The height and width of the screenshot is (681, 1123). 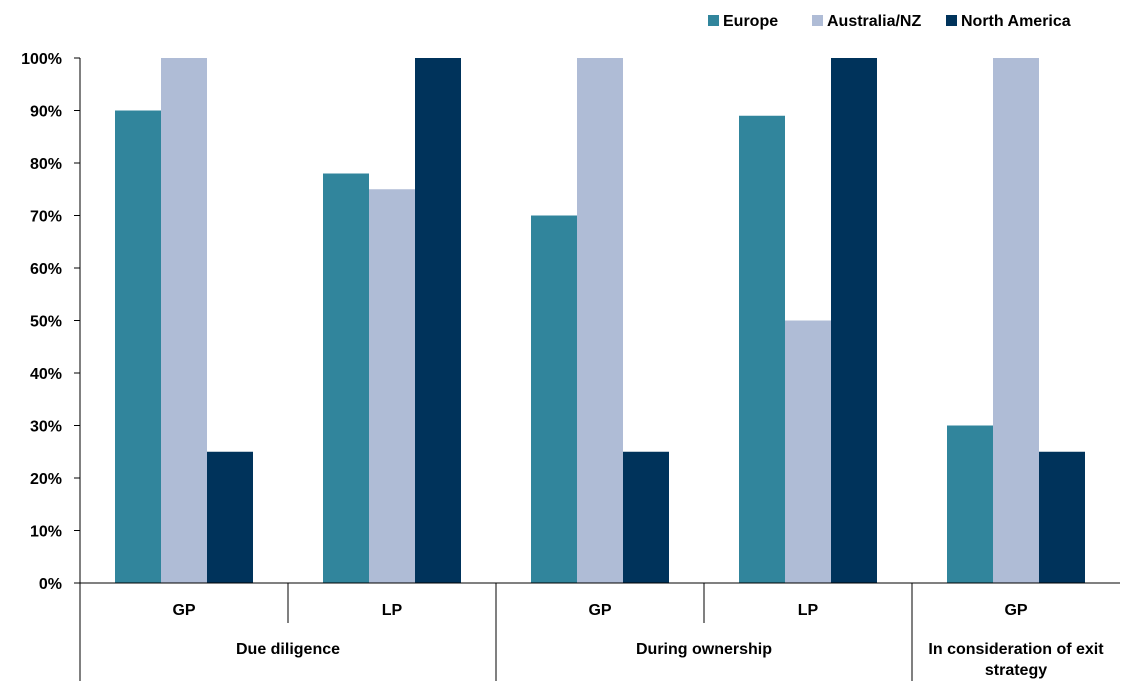 I want to click on y-tick-label: 50%, so click(x=46, y=322).